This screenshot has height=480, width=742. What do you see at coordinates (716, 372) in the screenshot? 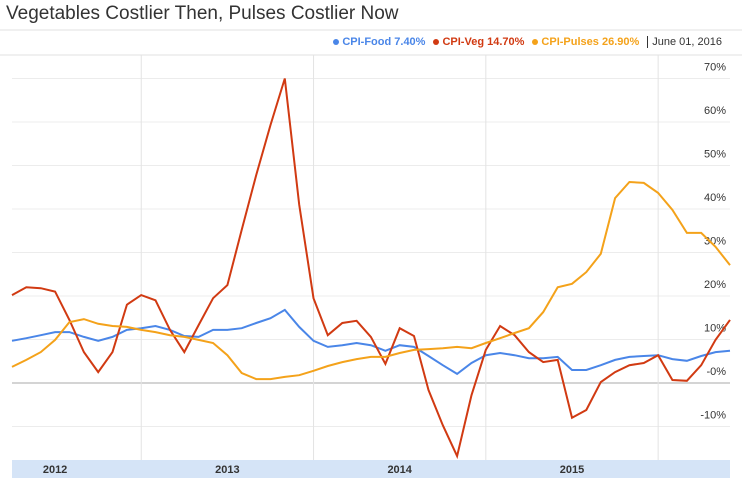
I see `y-tick-label: -0%` at bounding box center [716, 372].